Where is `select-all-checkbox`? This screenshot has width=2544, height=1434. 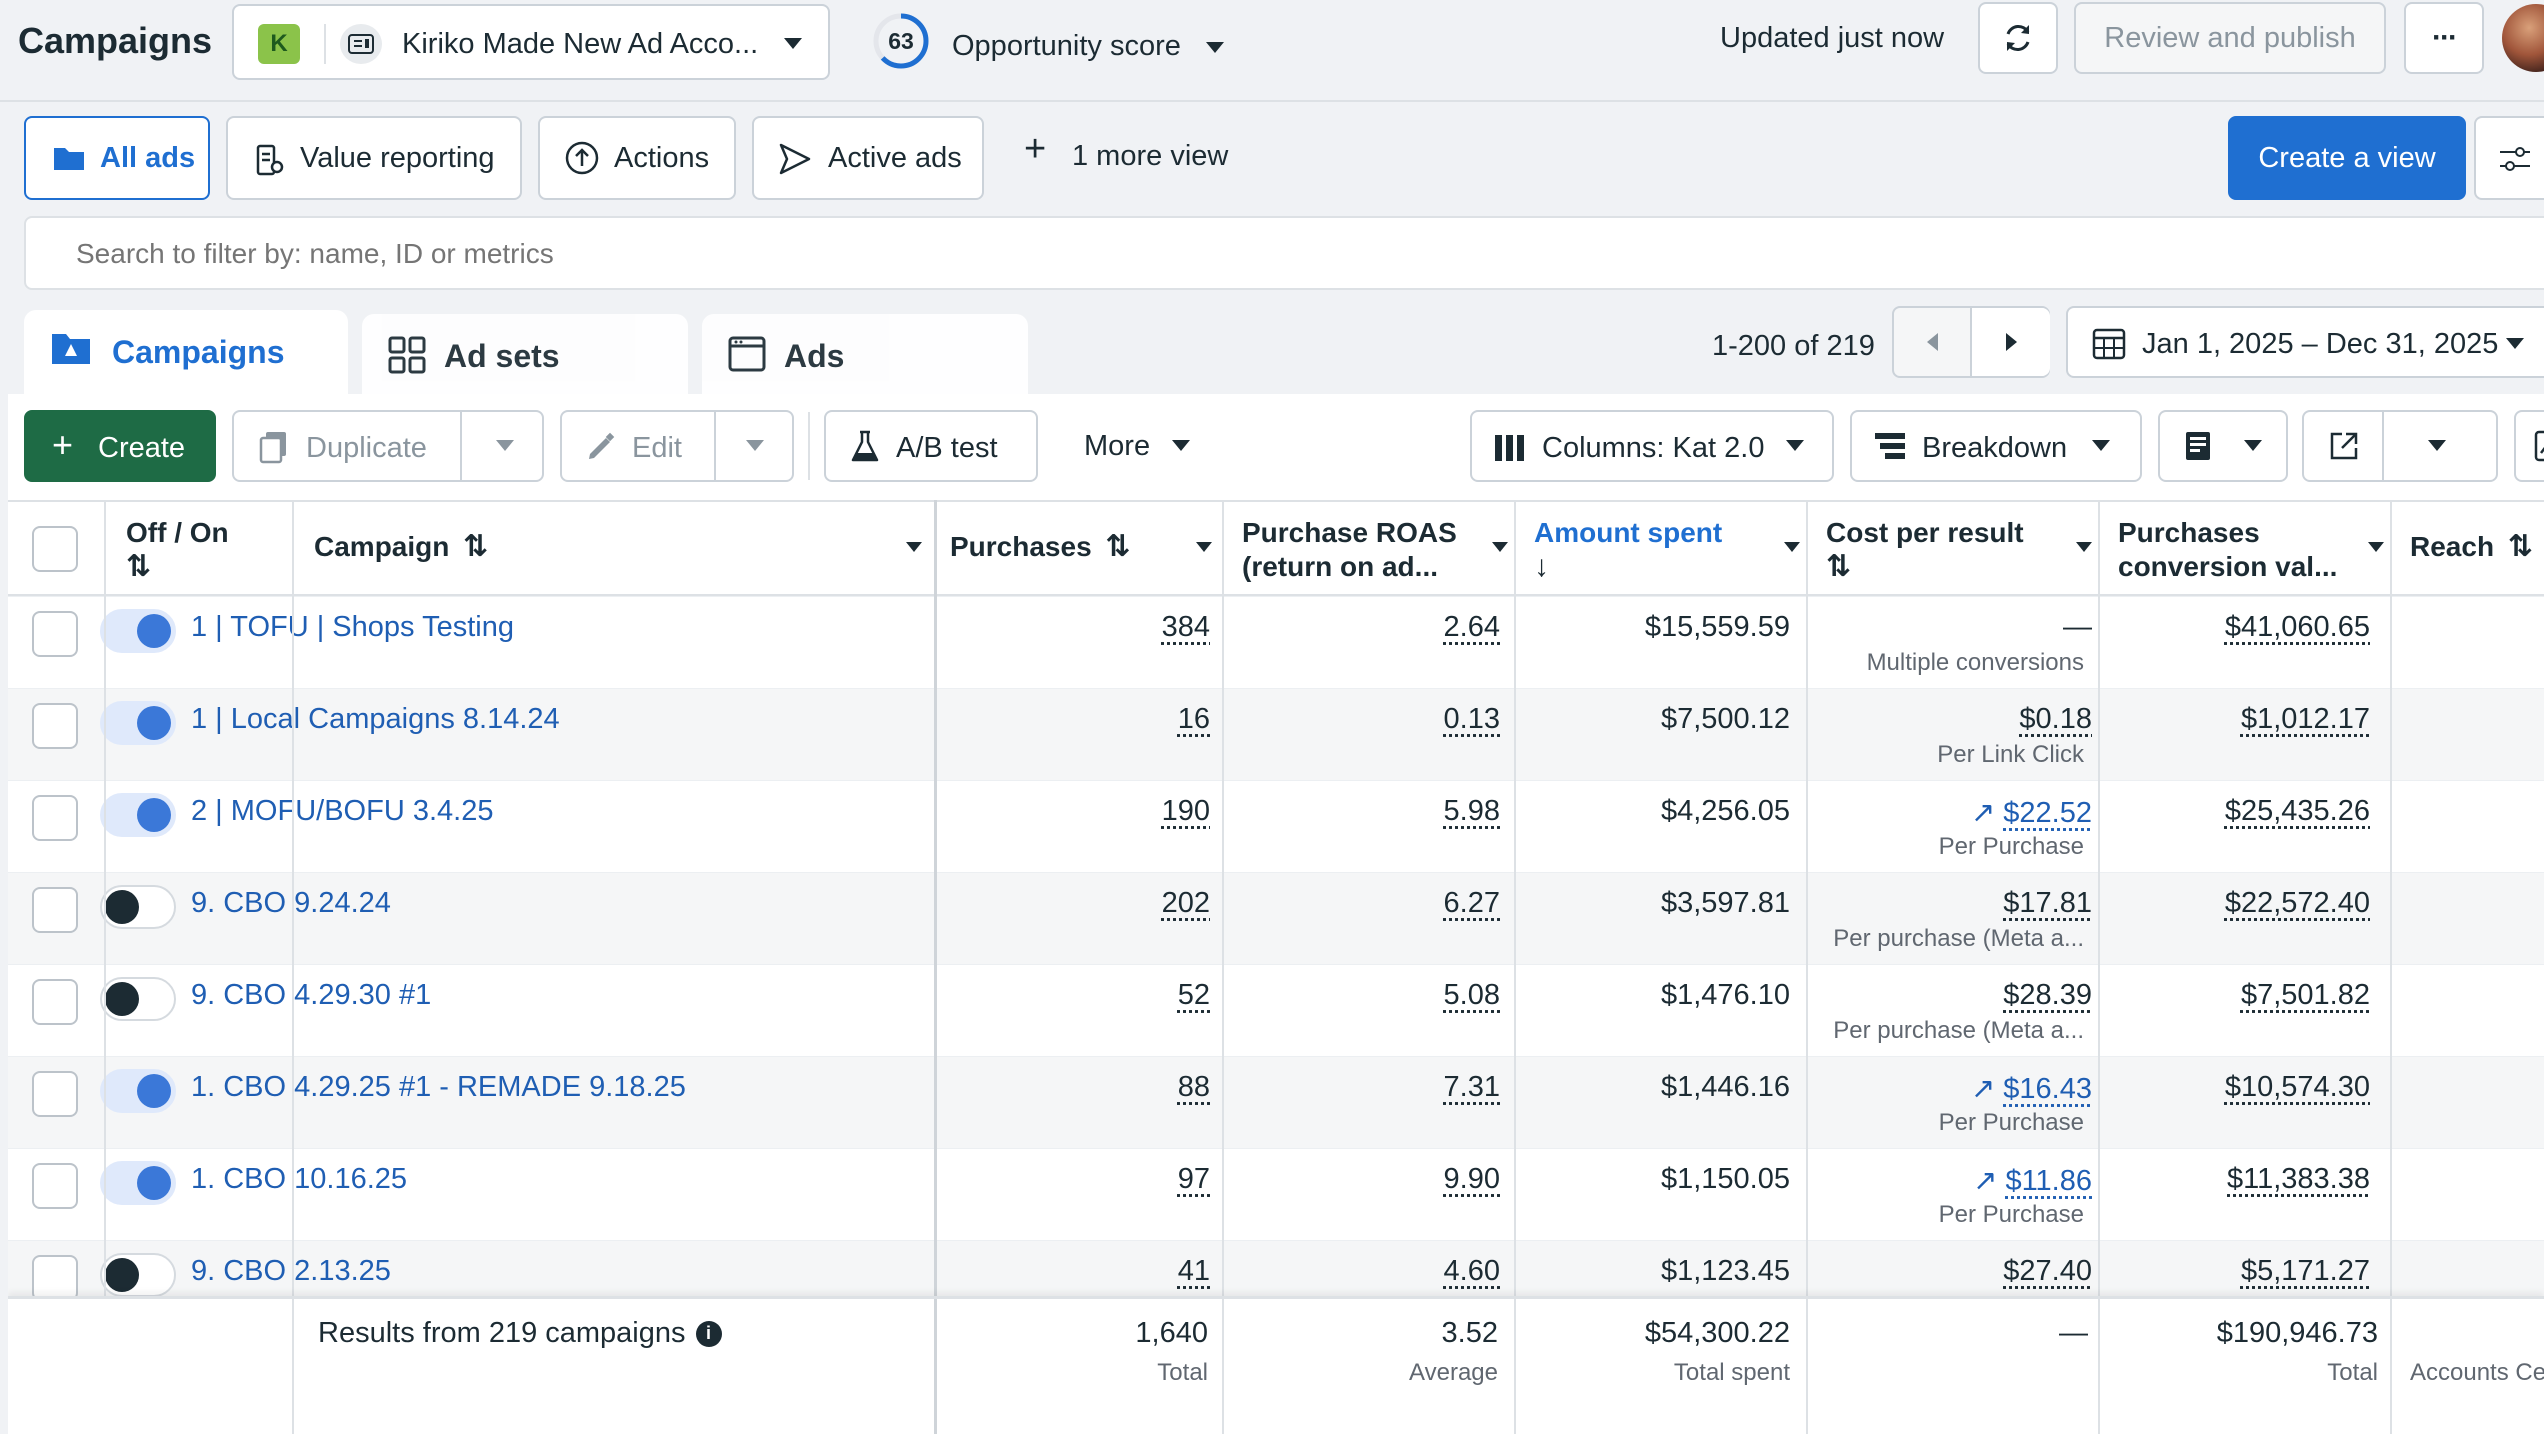 select-all-checkbox is located at coordinates (55, 549).